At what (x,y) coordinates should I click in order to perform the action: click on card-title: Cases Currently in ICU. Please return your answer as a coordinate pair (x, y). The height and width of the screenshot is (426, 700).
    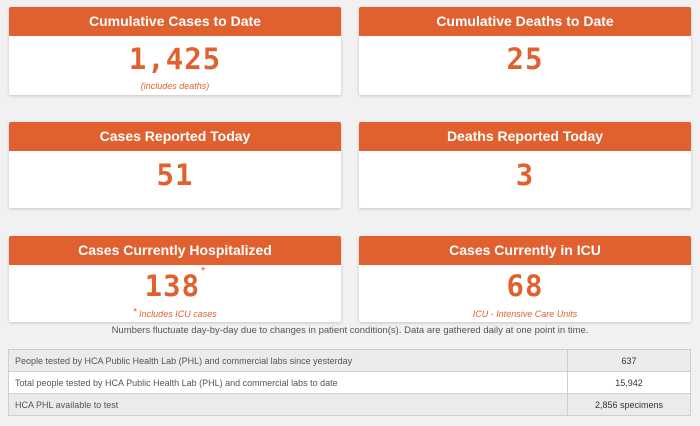
    Looking at the image, I should click on (525, 250).